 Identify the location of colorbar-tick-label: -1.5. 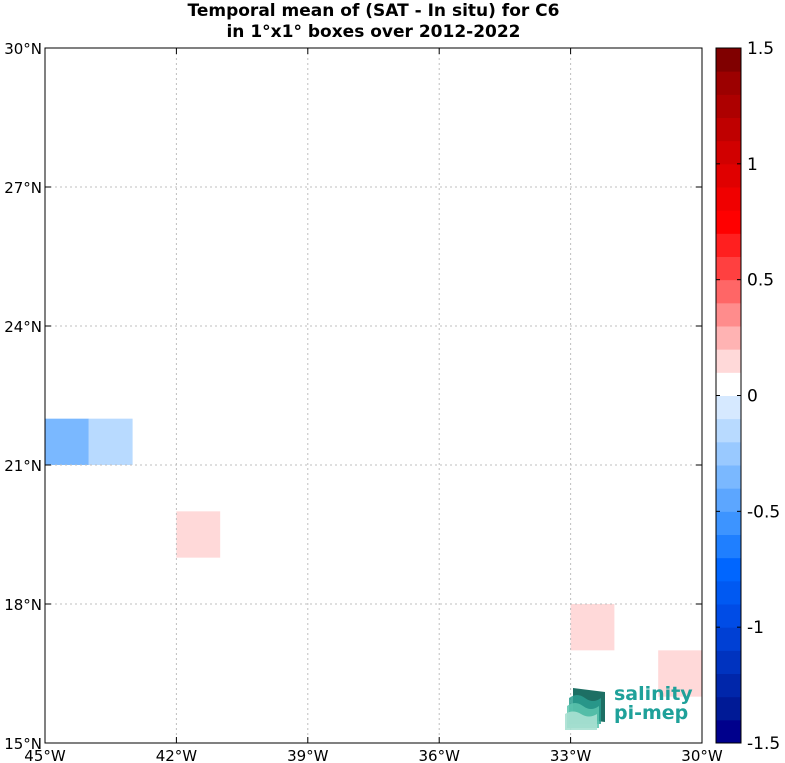
(763, 744).